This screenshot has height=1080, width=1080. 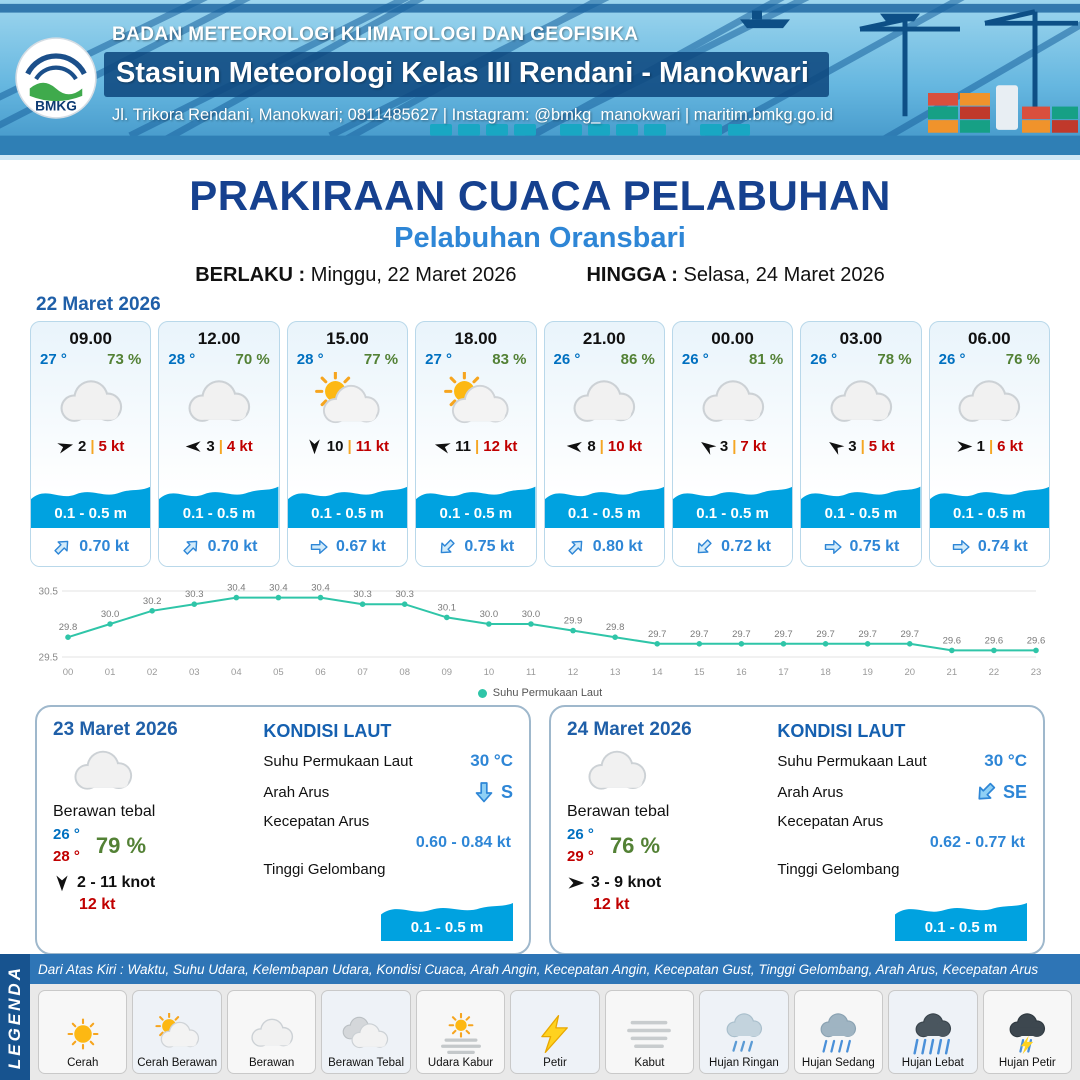 I want to click on hujan-sedang-icon, so click(x=838, y=1033).